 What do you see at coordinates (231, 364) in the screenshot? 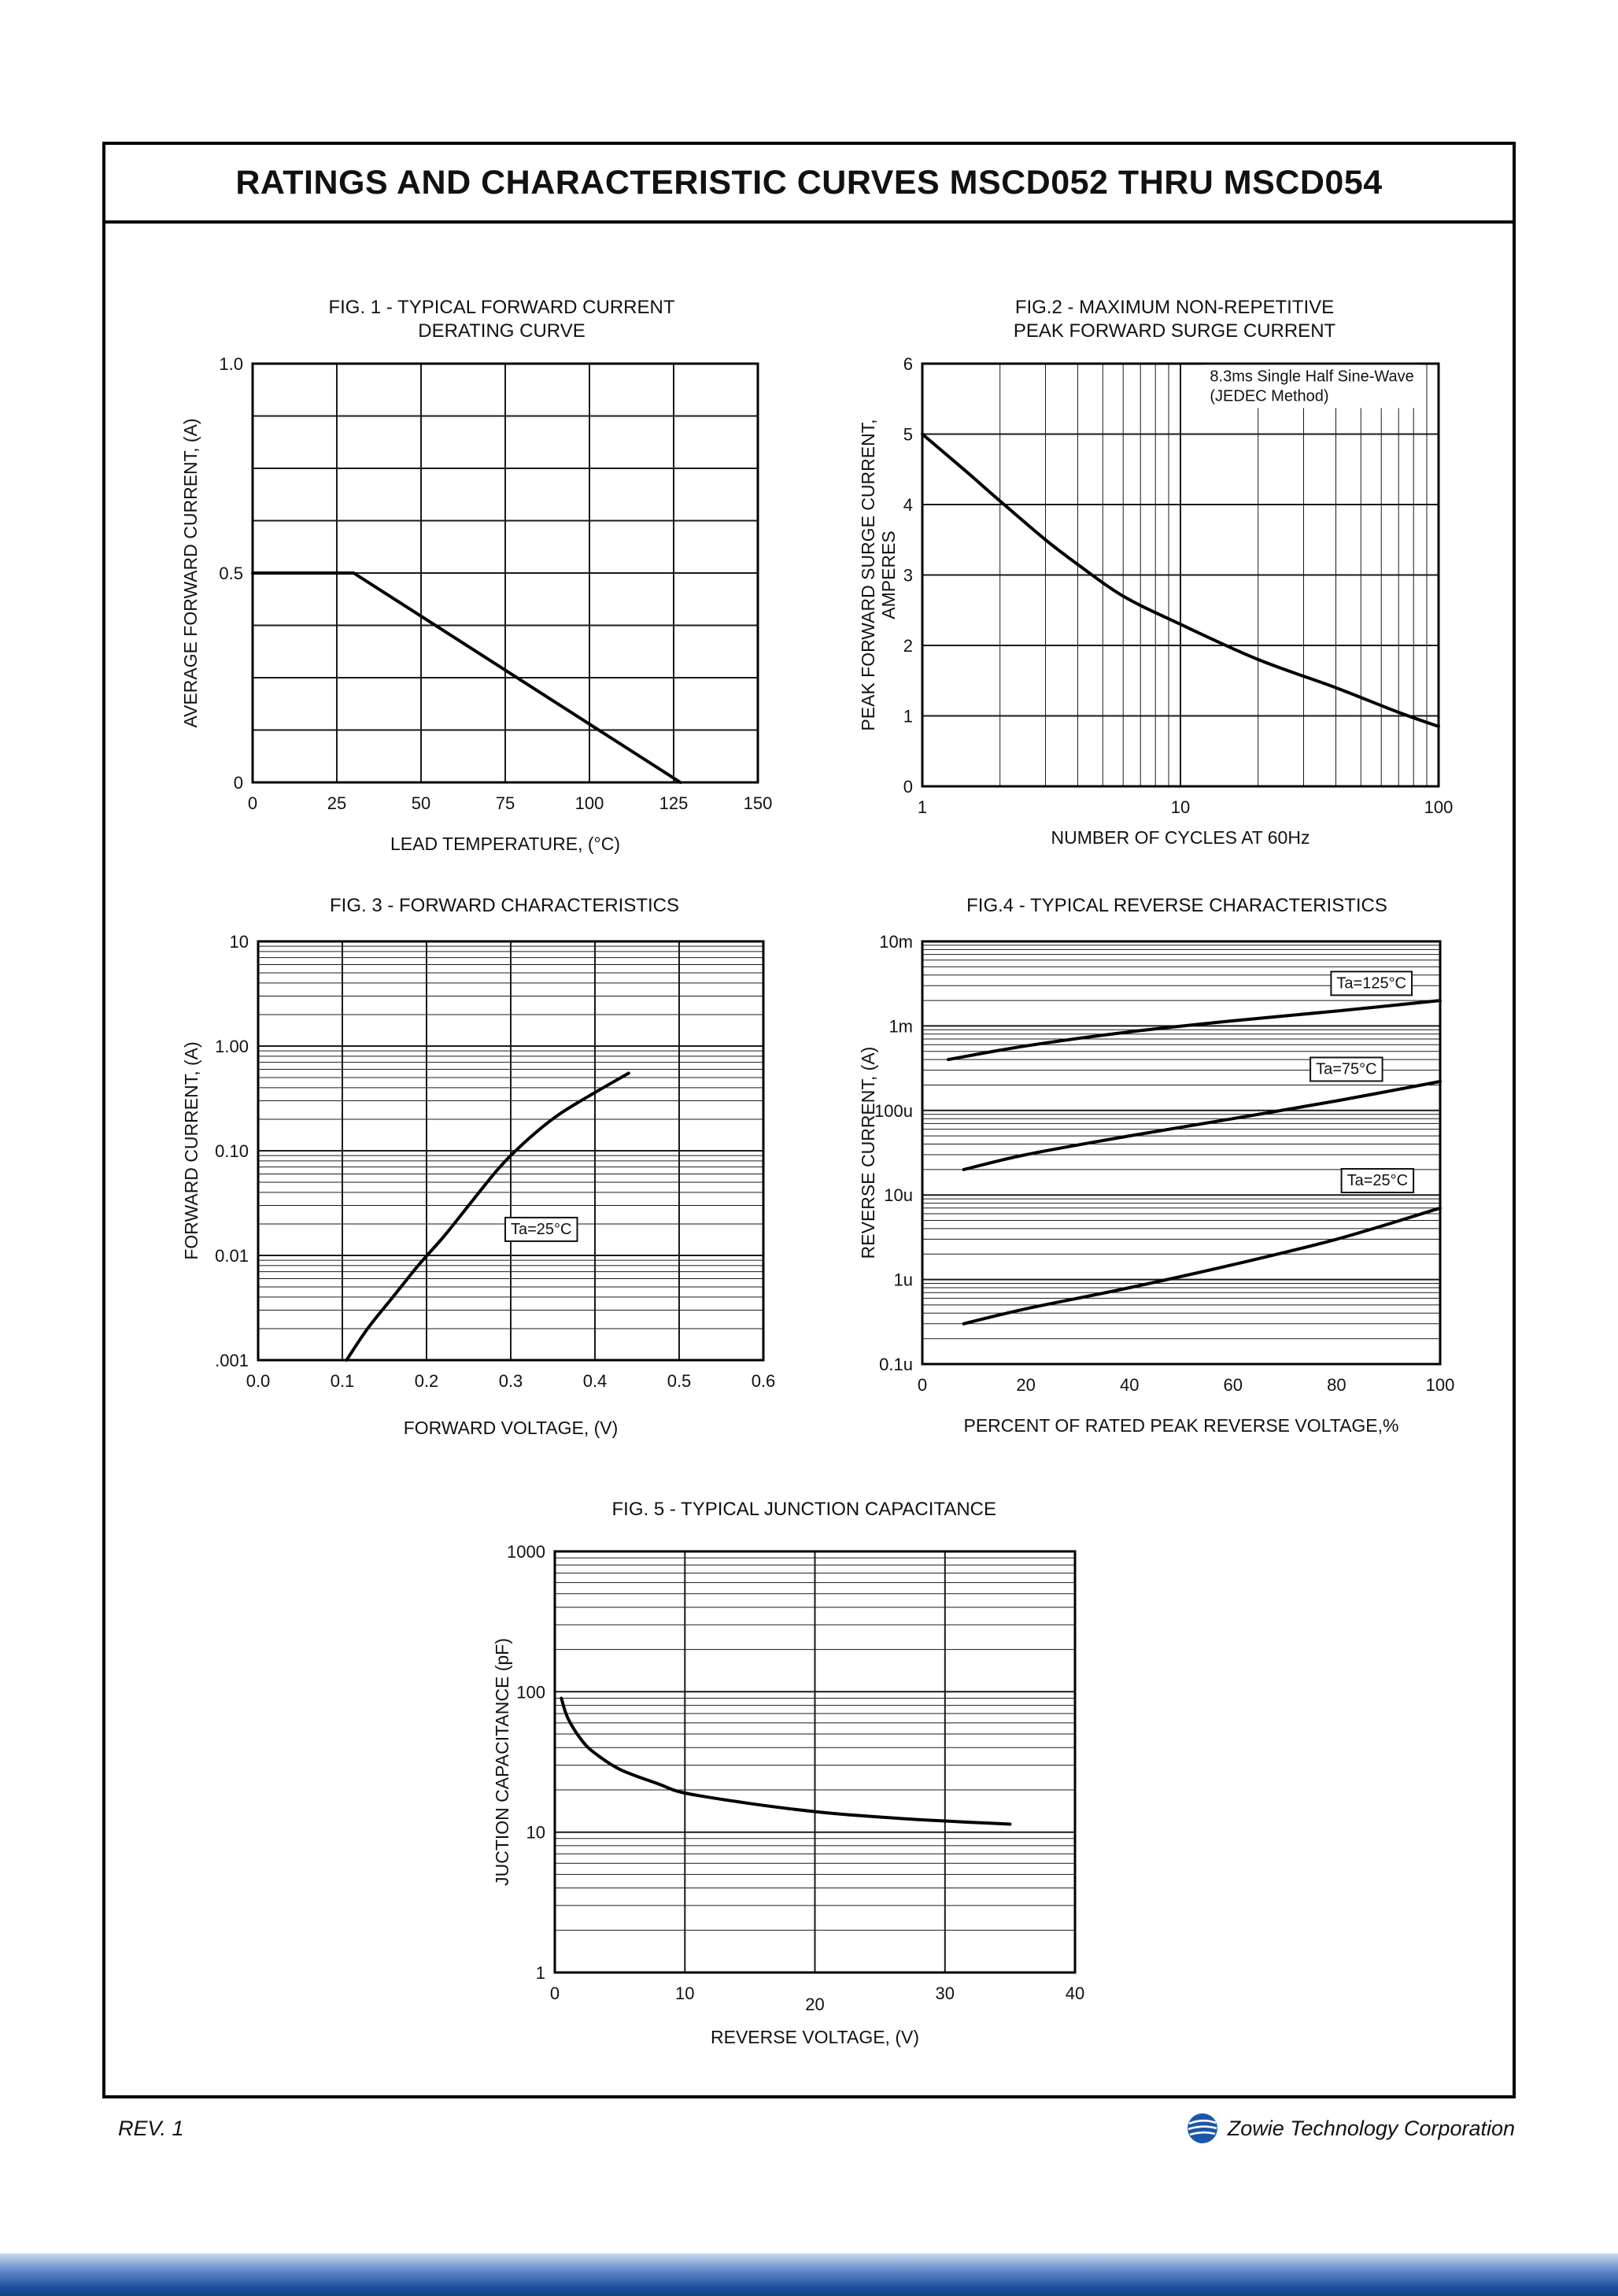
I see `svg-text: 1.0` at bounding box center [231, 364].